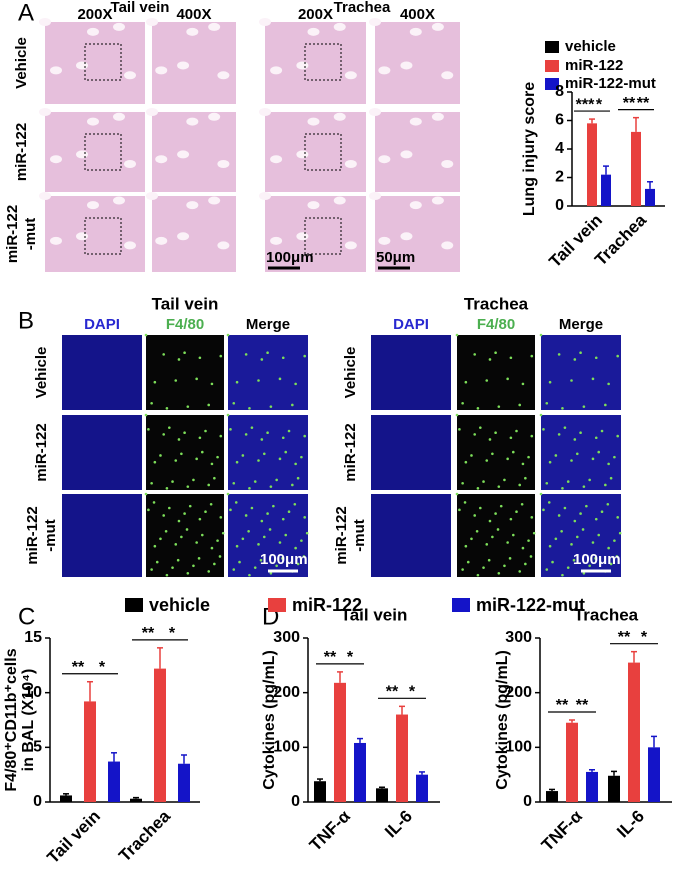  What do you see at coordinates (26, 13) in the screenshot?
I see `panel-label: A` at bounding box center [26, 13].